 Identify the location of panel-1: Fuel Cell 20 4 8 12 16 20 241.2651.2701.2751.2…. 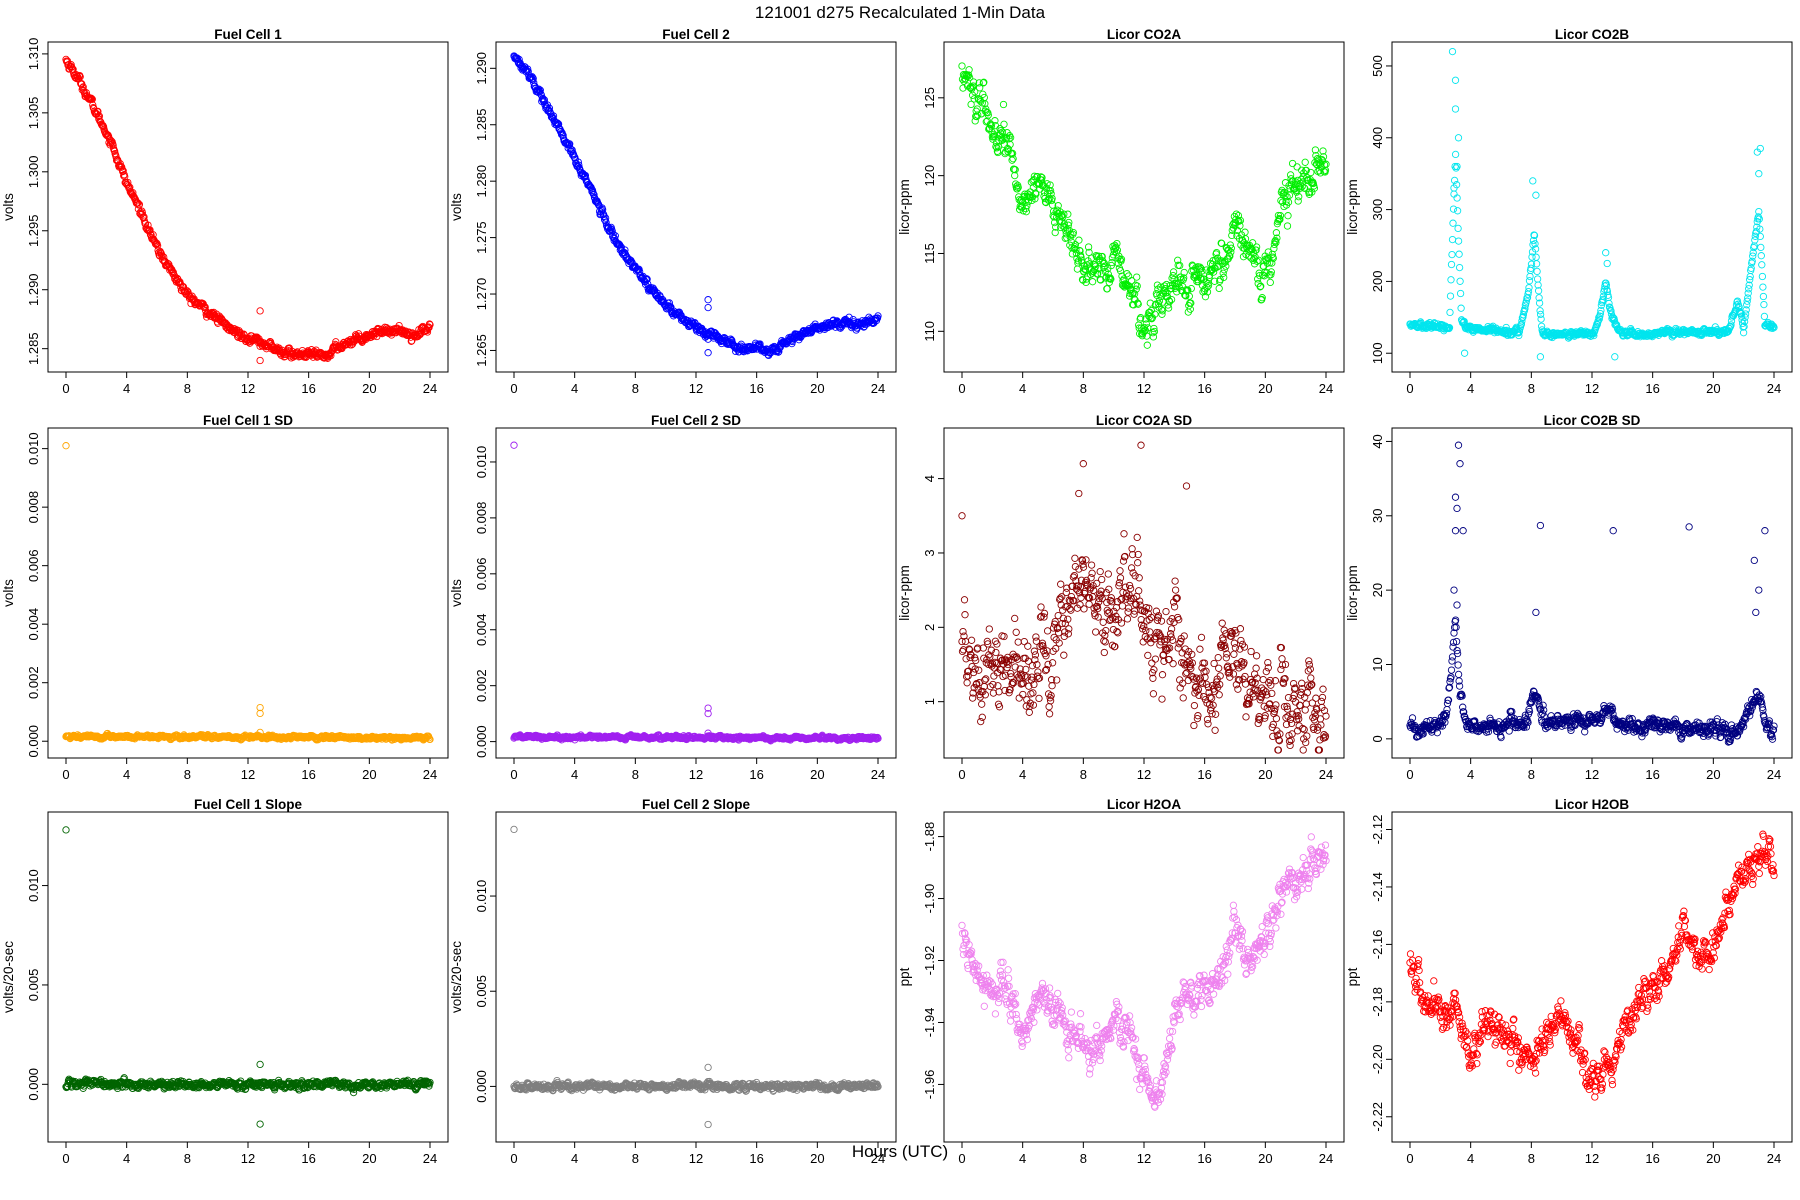
(673, 211).